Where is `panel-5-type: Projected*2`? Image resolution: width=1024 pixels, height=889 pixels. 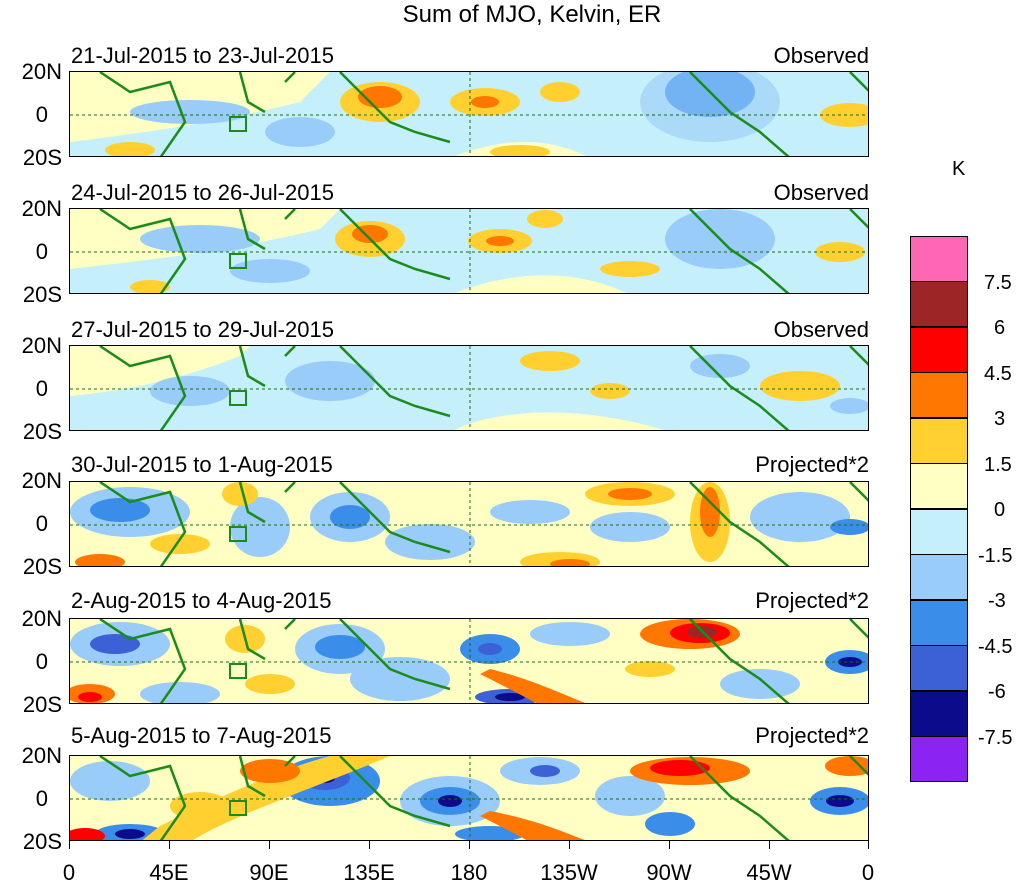
panel-5-type: Projected*2 is located at coordinates (812, 600).